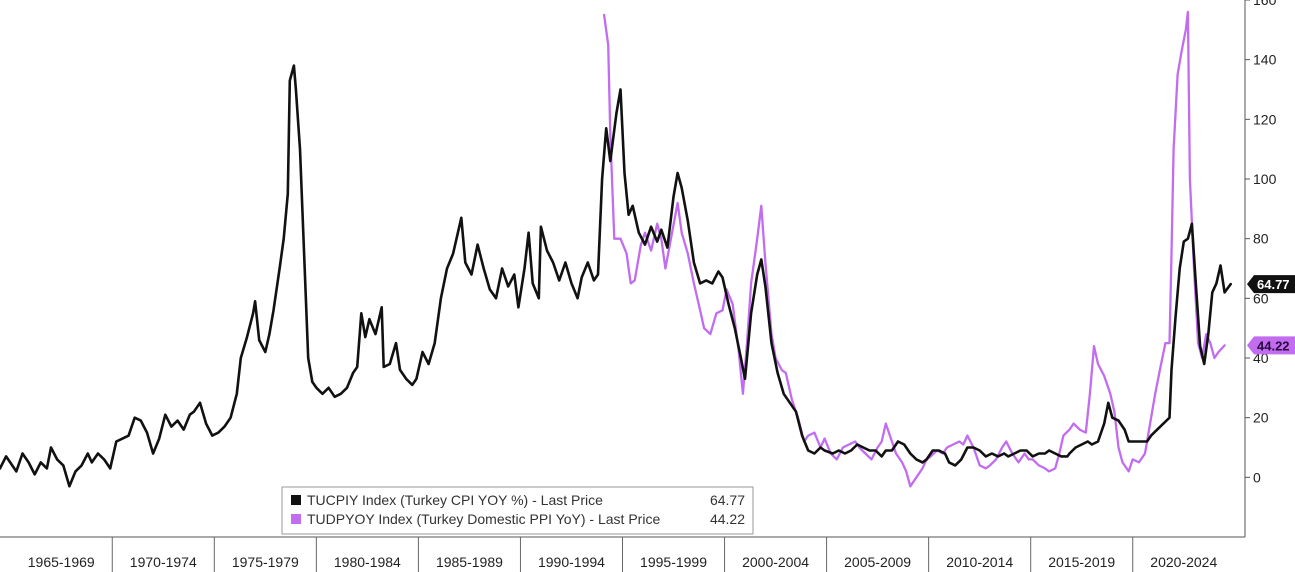 The width and height of the screenshot is (1295, 572). What do you see at coordinates (979, 562) in the screenshot?
I see `x-tick-label: 2010-2014` at bounding box center [979, 562].